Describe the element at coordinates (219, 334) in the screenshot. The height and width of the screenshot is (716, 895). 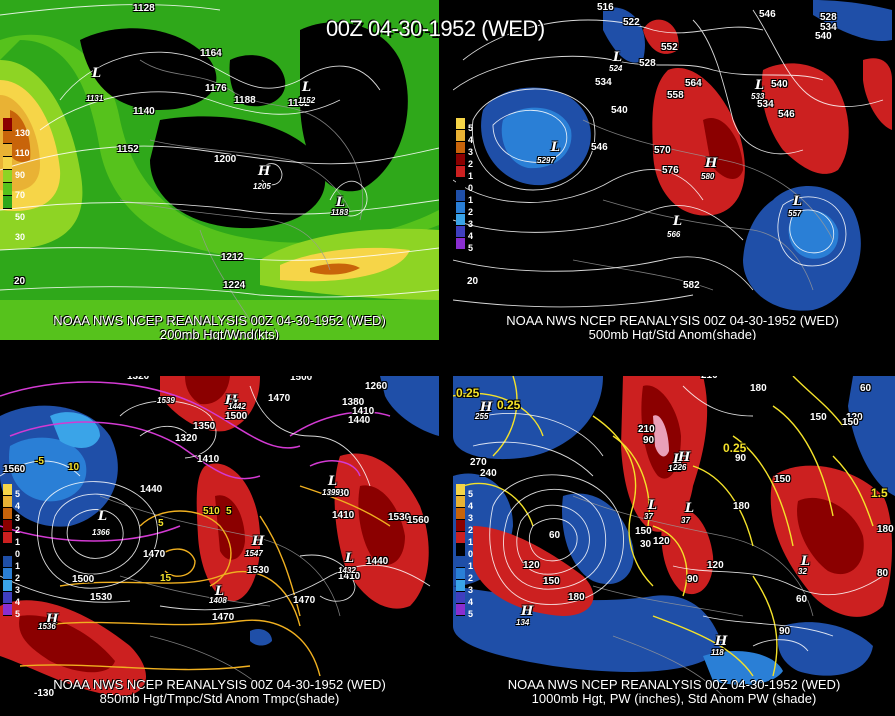
I see `caption-field: 200mb Hgt/Wnd(kts)` at that location.